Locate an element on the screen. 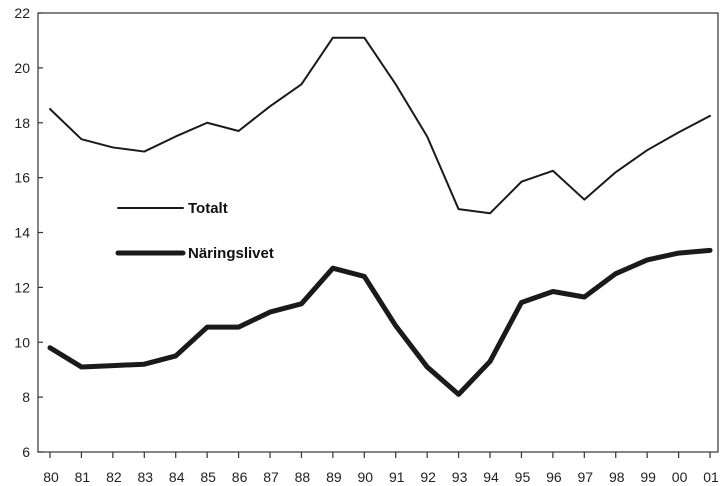 The height and width of the screenshot is (486, 722). x-tick-label: 87 is located at coordinates (271, 477).